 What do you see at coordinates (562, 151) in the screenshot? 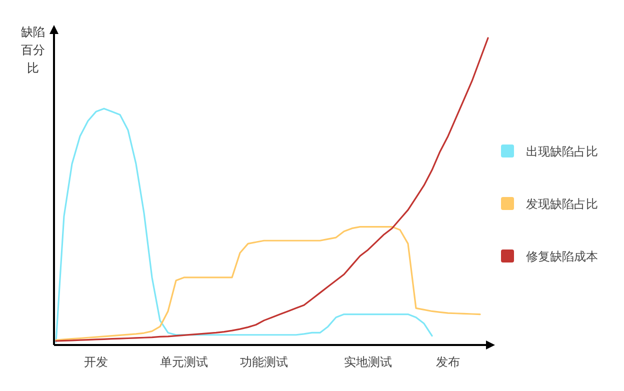
I see `legend-label: 出现缺陷占比` at bounding box center [562, 151].